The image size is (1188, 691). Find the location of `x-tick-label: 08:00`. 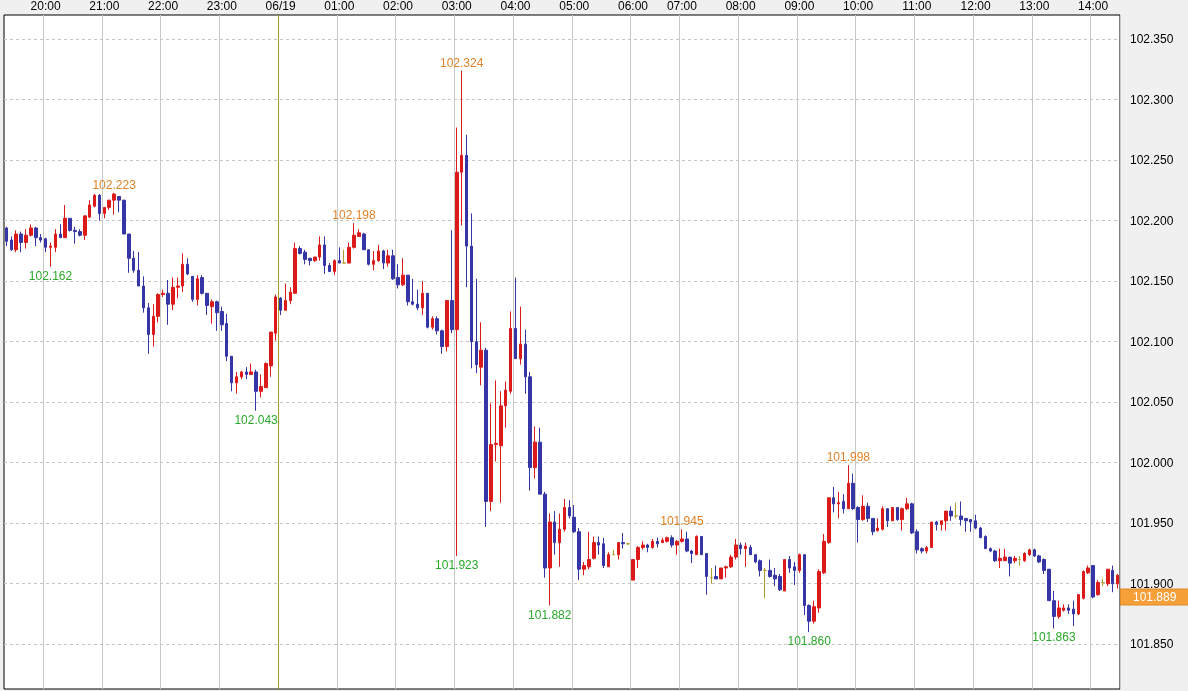

x-tick-label: 08:00 is located at coordinates (740, 6).